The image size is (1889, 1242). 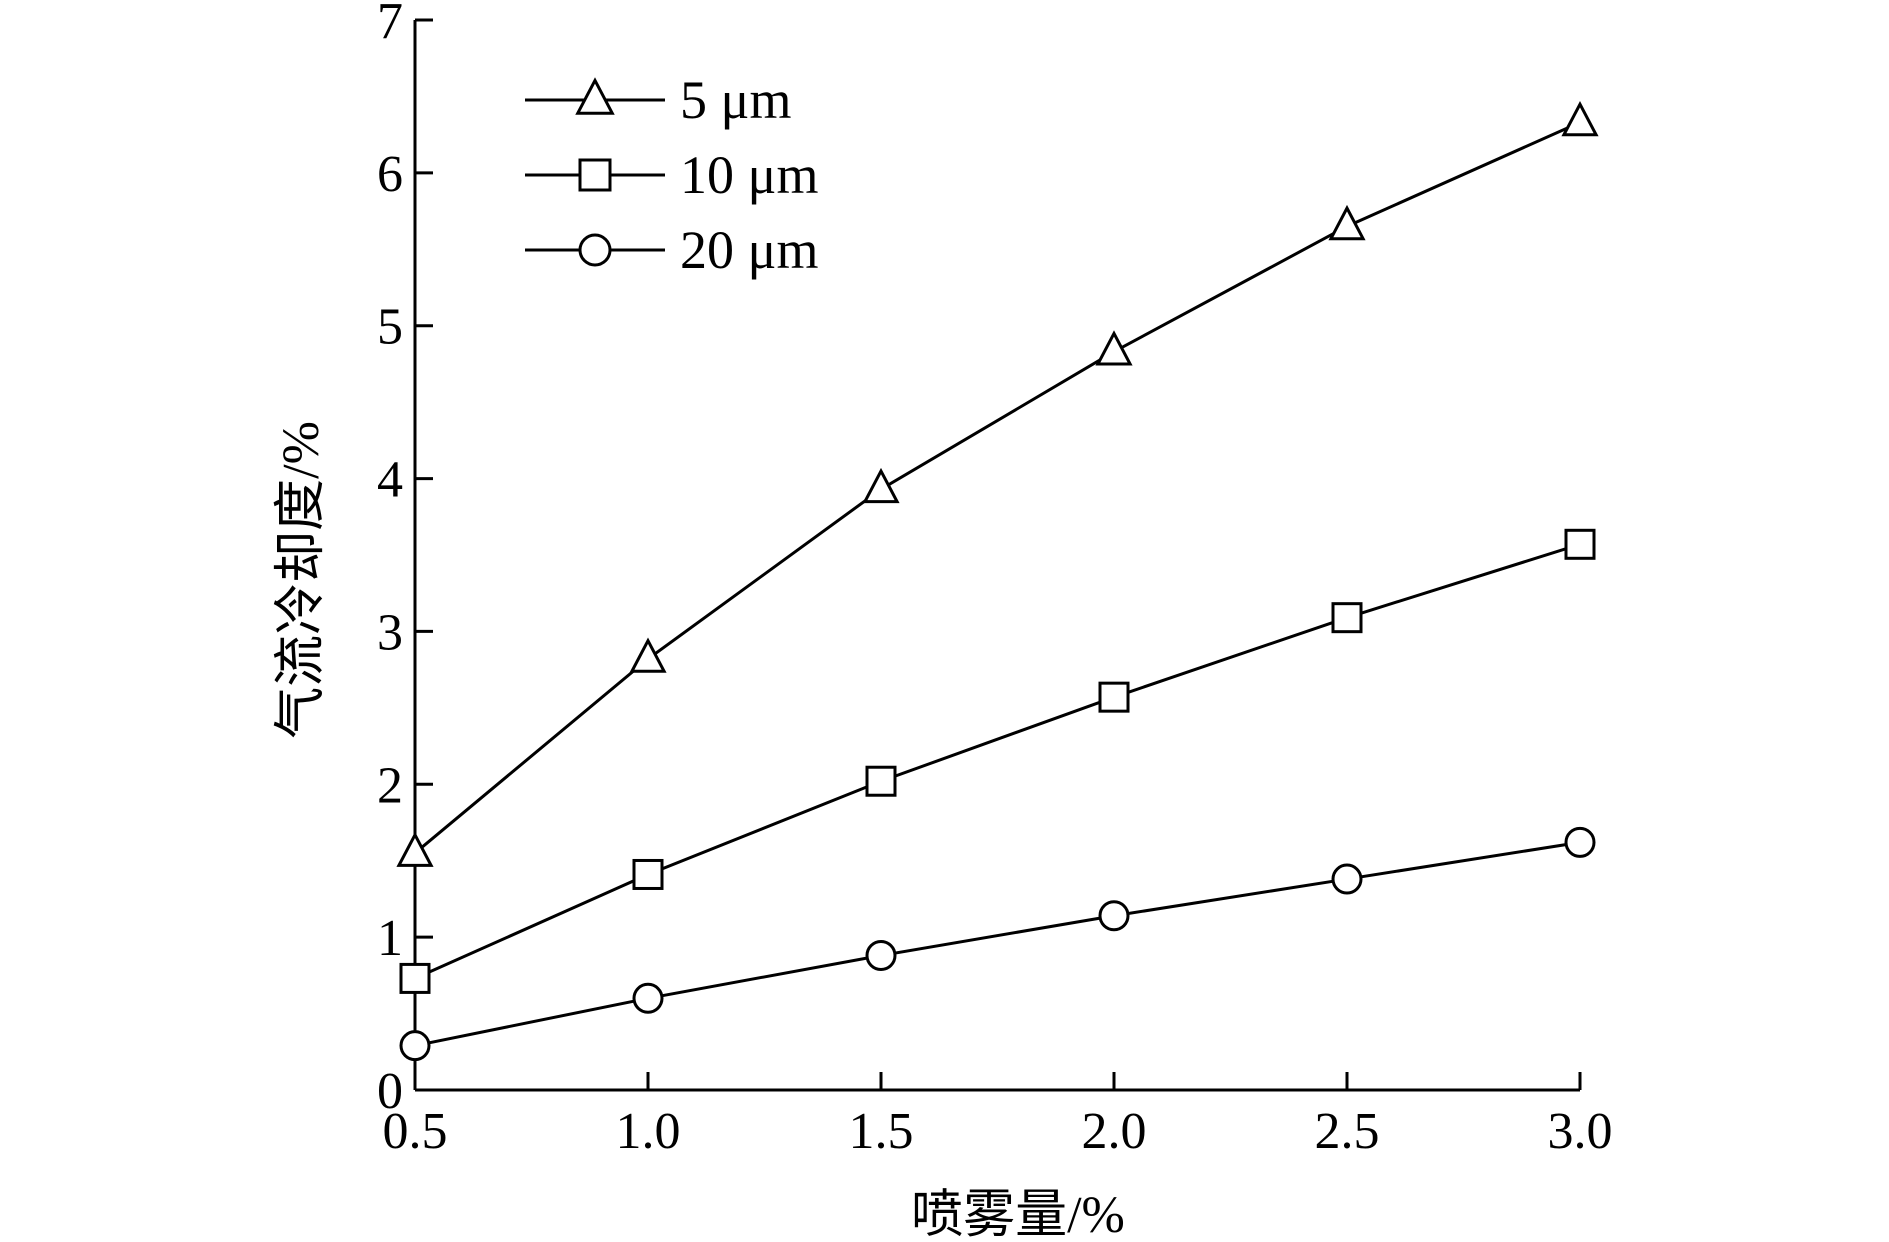 What do you see at coordinates (735, 100) in the screenshot?
I see `legend-label: 5 μm` at bounding box center [735, 100].